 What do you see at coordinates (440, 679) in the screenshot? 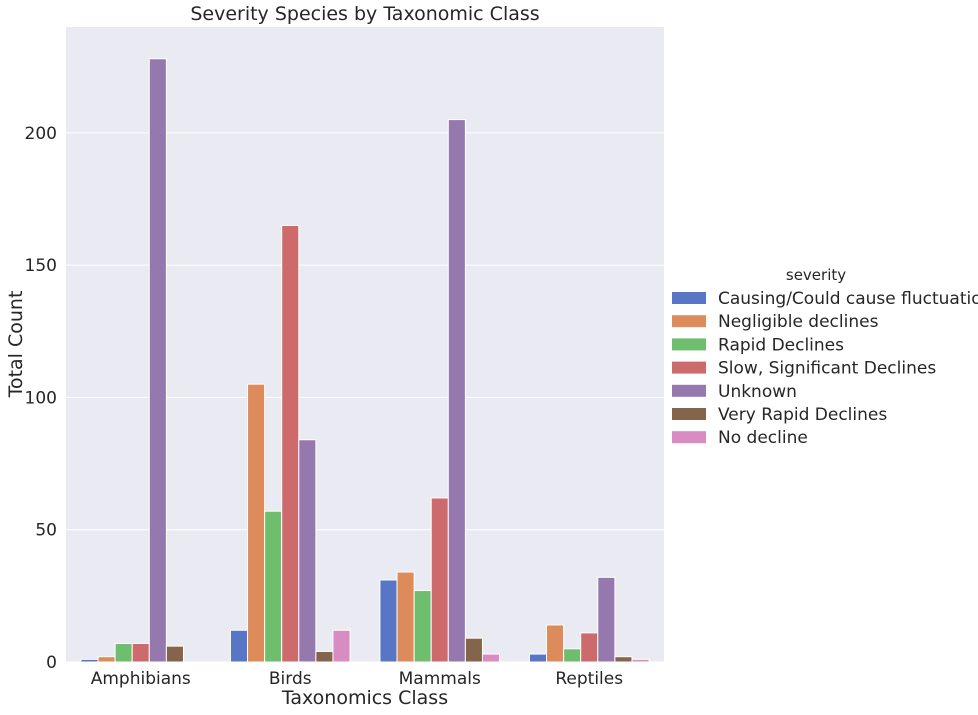
I see `x-tick-label: Mammals` at bounding box center [440, 679].